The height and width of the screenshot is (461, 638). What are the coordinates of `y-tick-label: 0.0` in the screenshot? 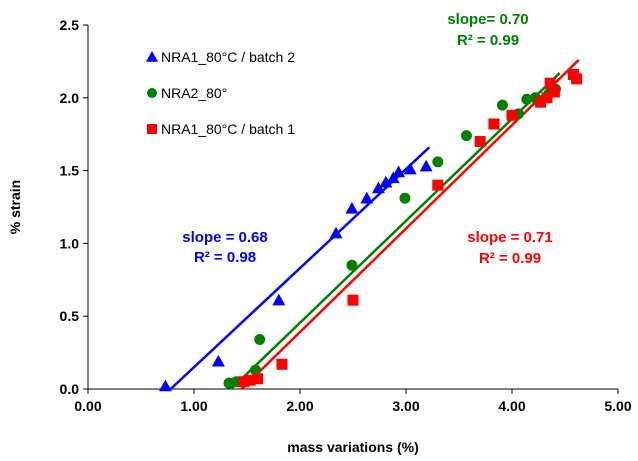 It's located at (70, 389).